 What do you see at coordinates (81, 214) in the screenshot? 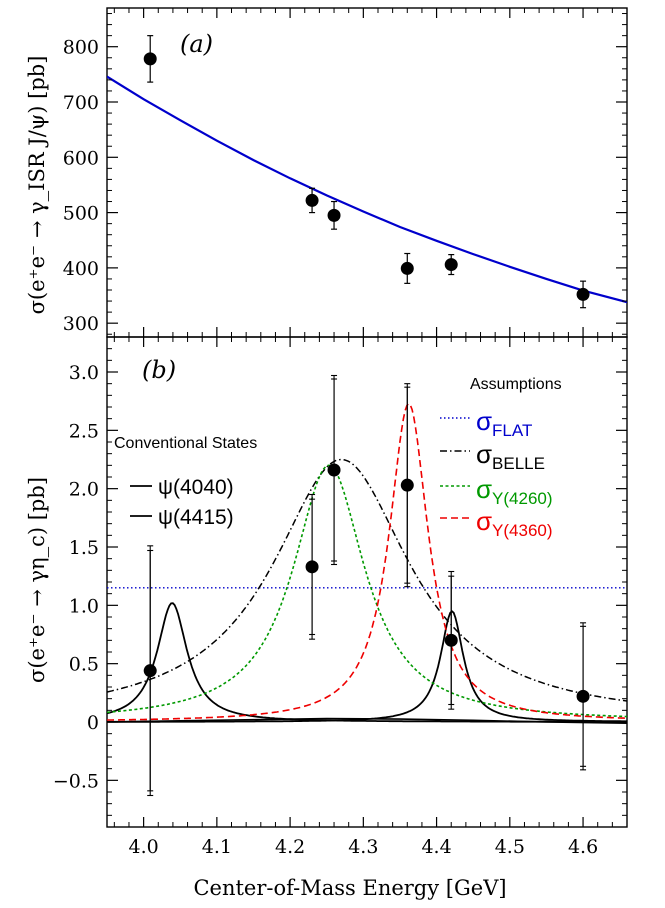
I see `y-tick-label-a: 500` at bounding box center [81, 214].